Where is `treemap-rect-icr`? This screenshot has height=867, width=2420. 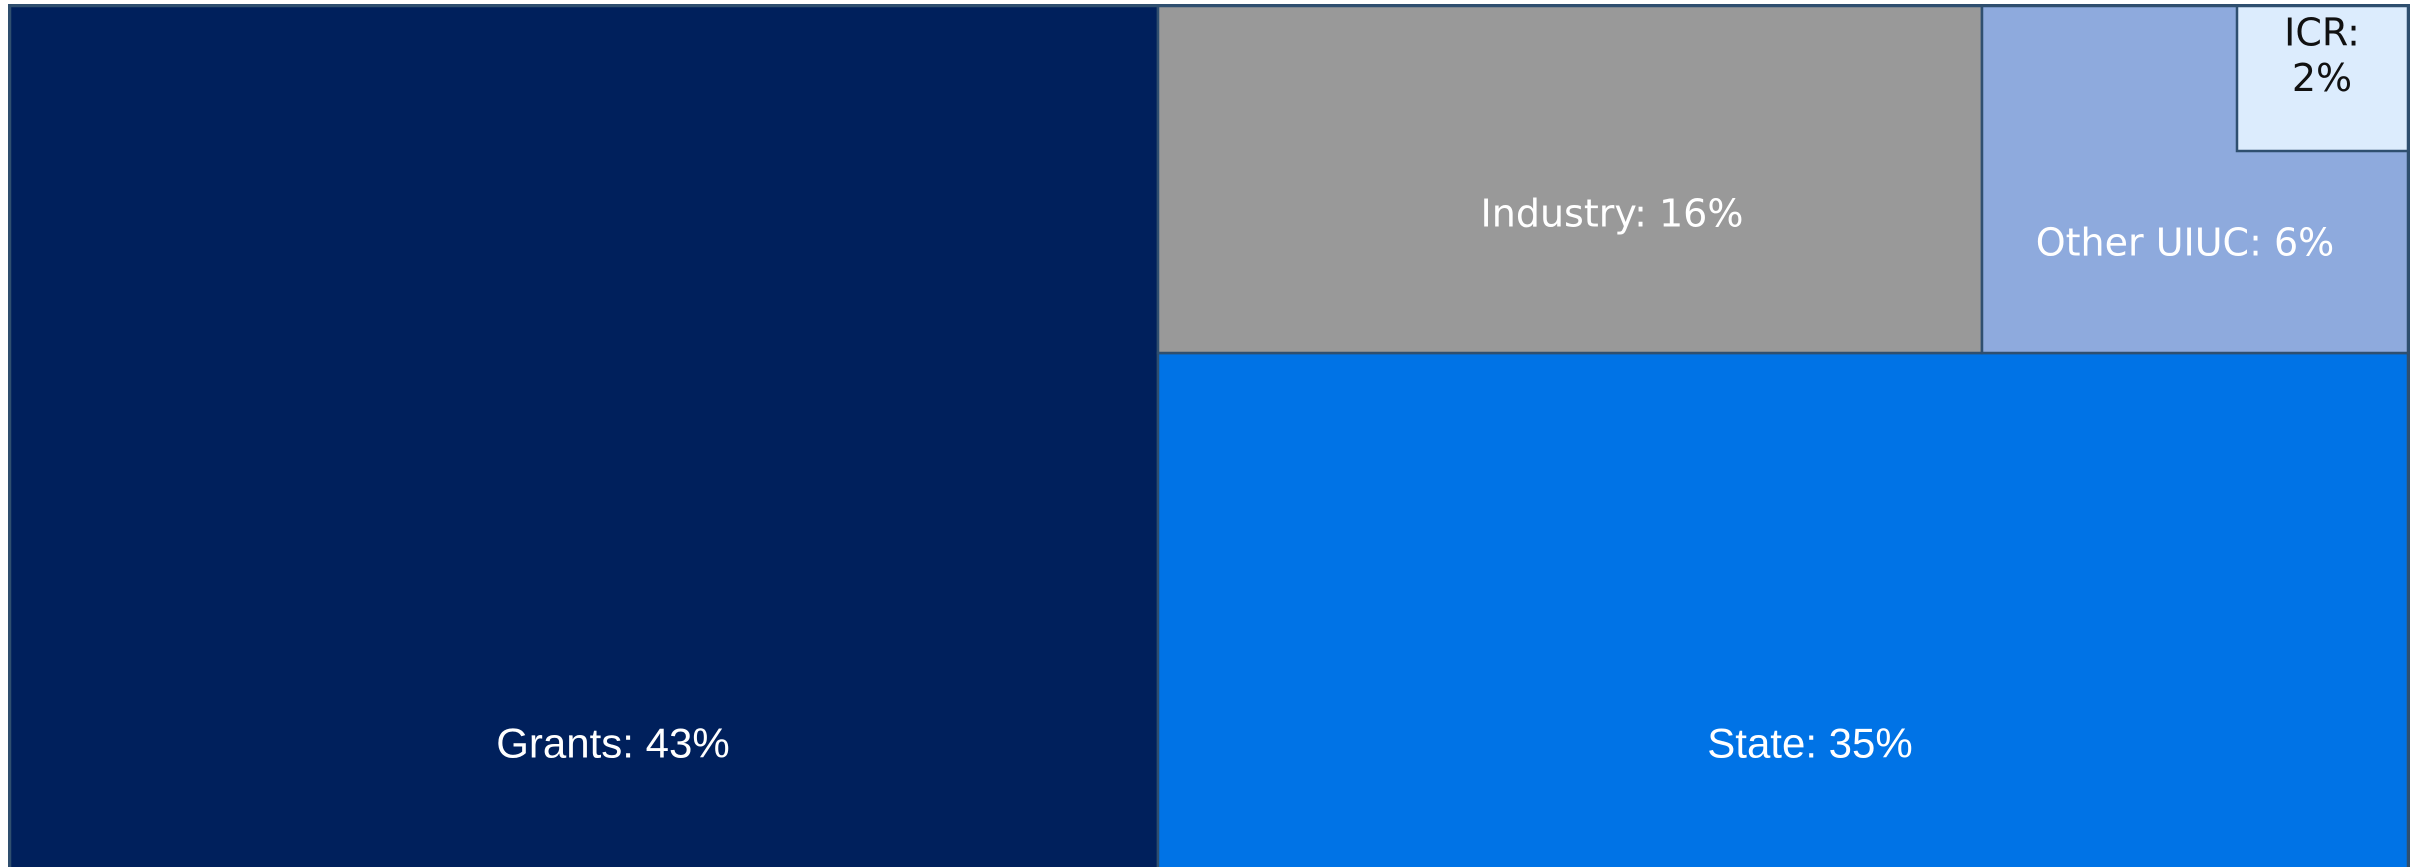 treemap-rect-icr is located at coordinates (2322, 78).